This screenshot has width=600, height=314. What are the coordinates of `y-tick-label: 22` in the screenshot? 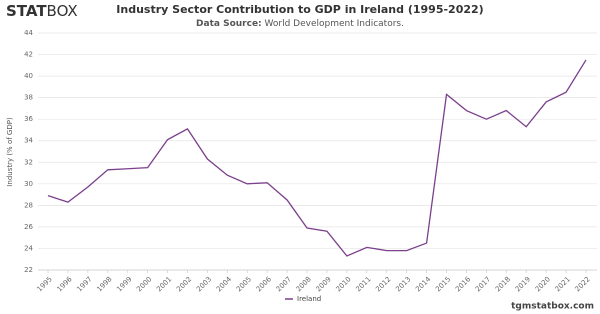 It's located at (28, 270).